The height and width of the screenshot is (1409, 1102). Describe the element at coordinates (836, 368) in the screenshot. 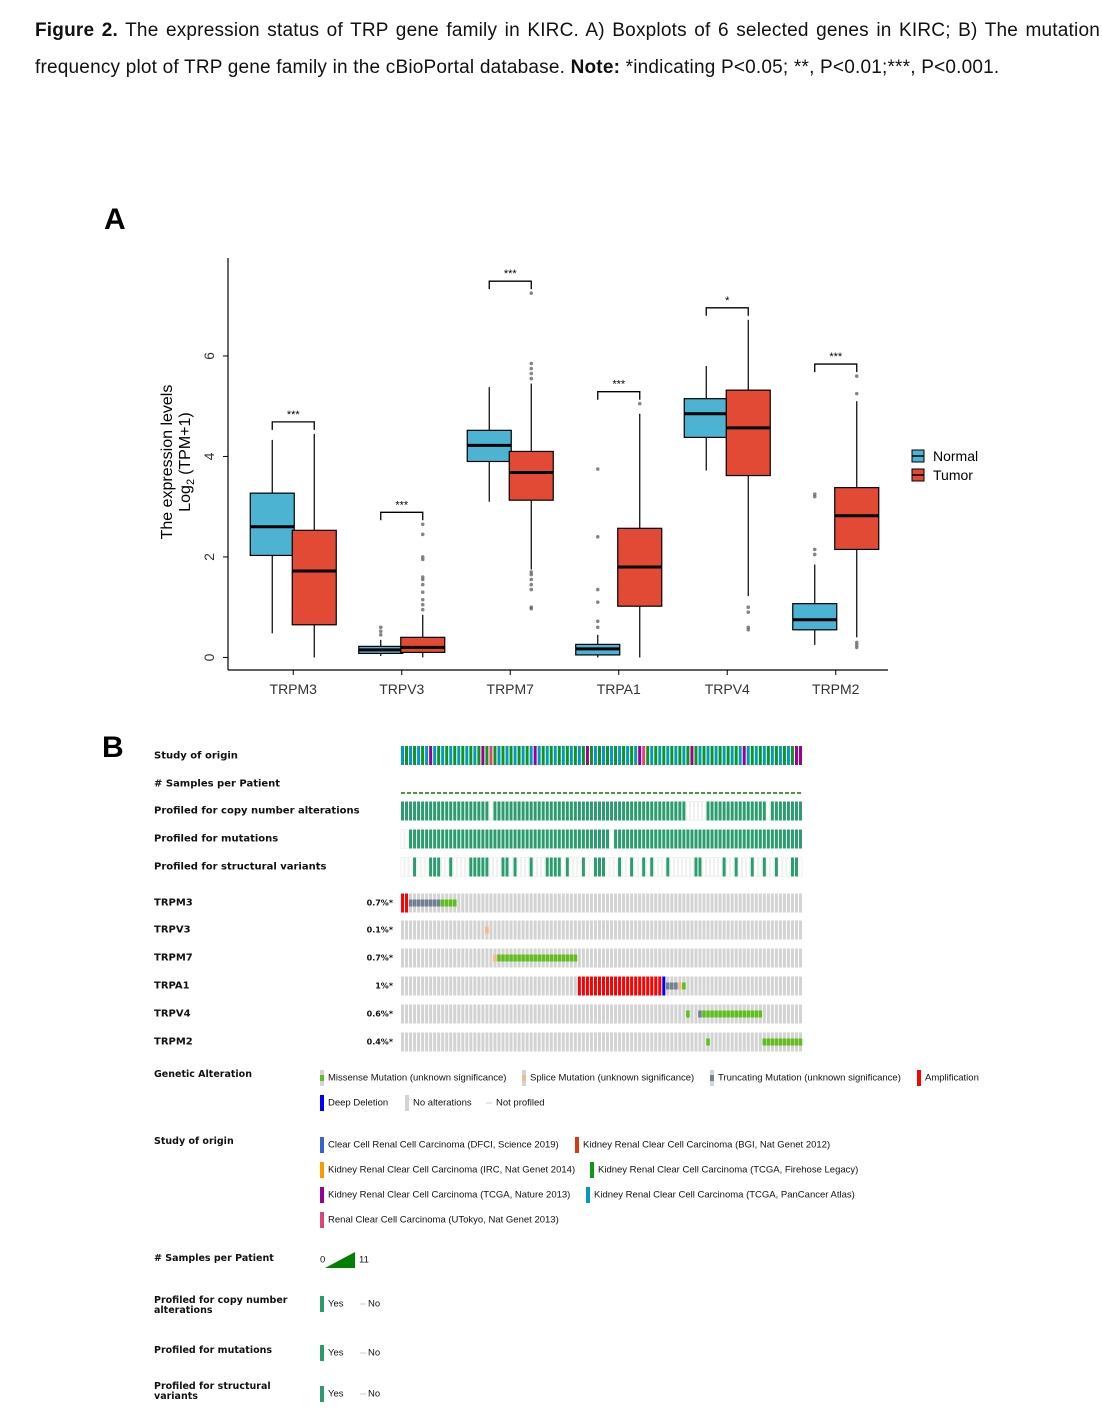

I see `significance-bracket` at that location.